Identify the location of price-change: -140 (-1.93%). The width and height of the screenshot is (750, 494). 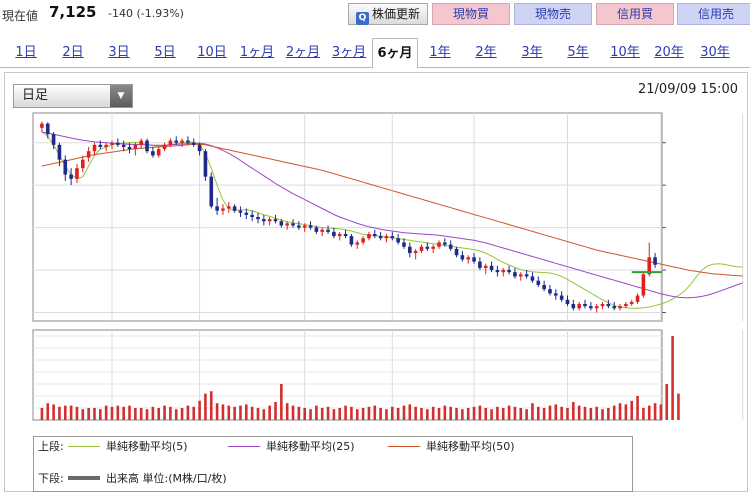
(146, 13).